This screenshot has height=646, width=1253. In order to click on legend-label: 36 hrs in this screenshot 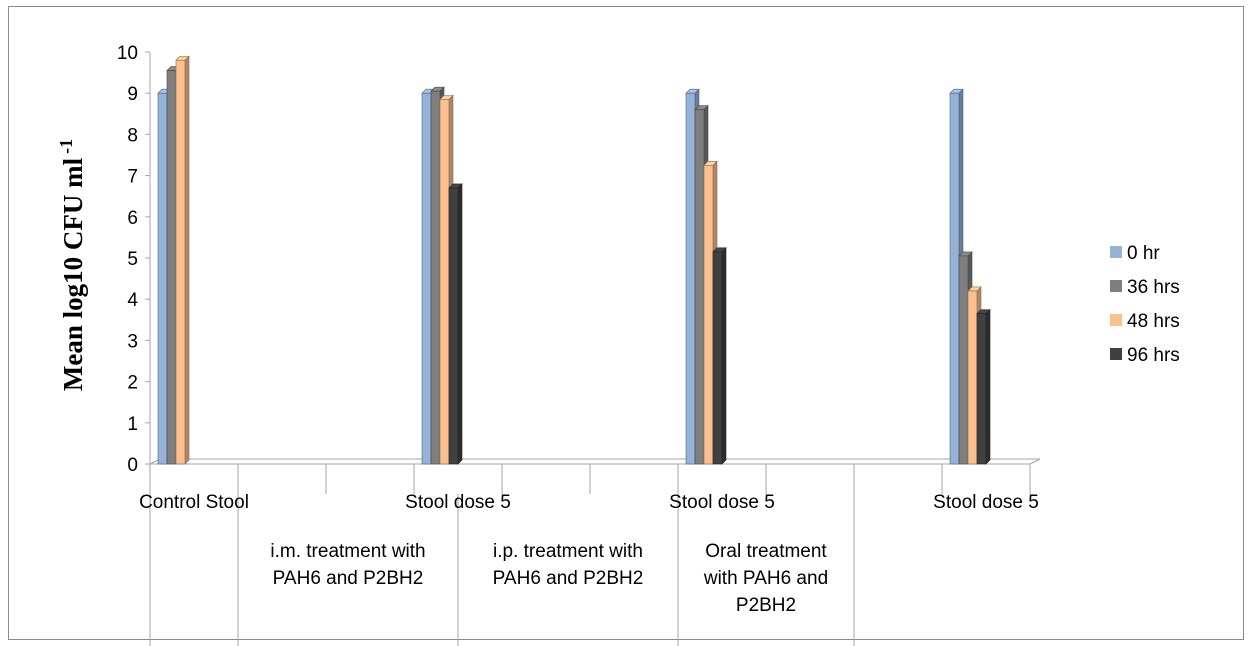, I will do `click(1153, 287)`.